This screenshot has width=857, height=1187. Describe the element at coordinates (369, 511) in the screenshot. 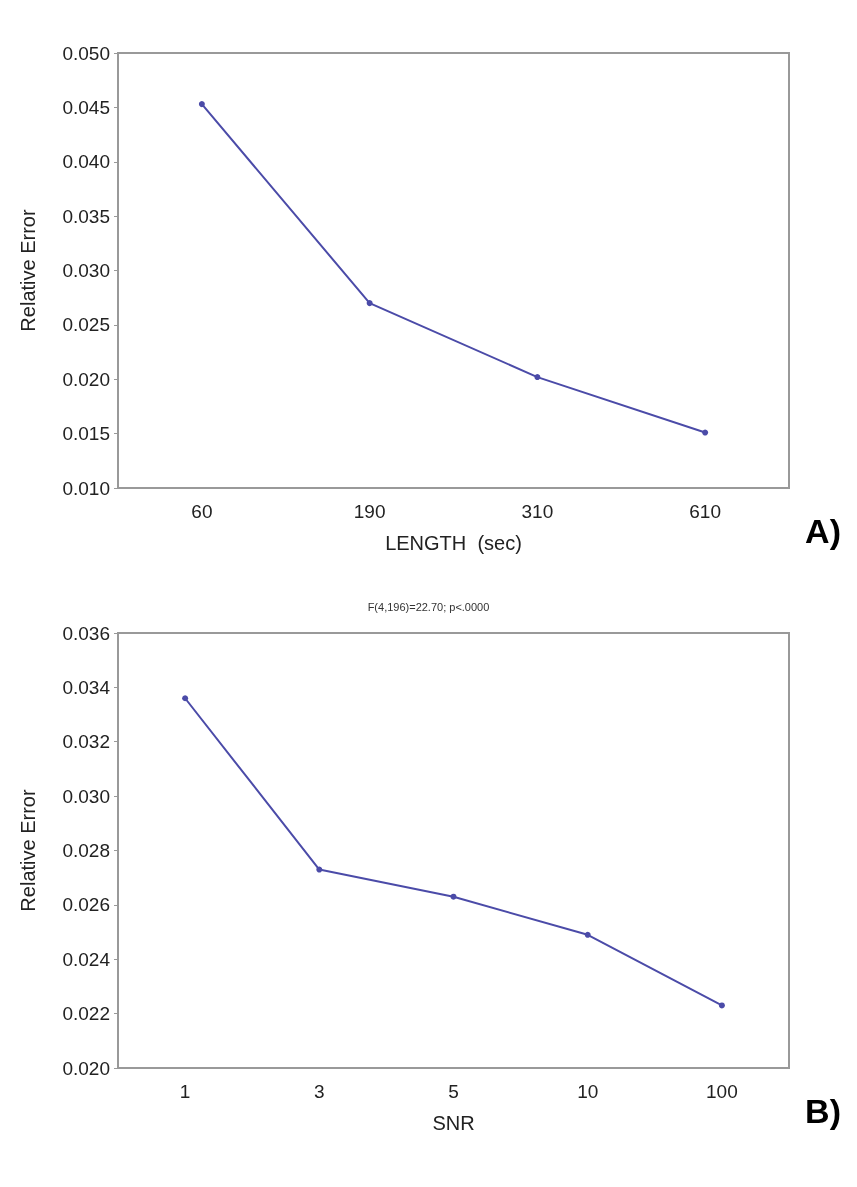

I see `x-tick-label: 190` at that location.